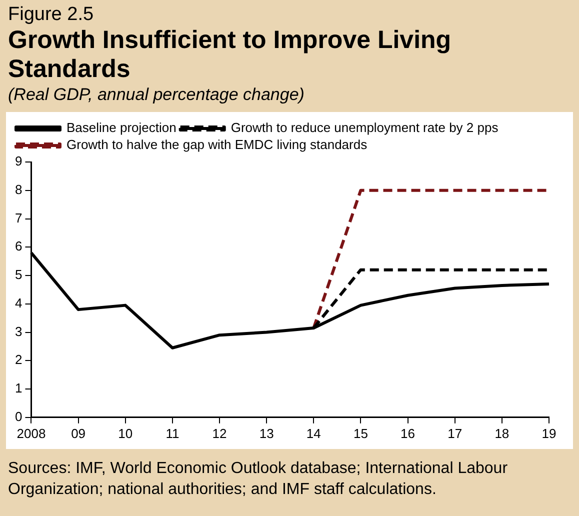 The image size is (579, 516). Describe the element at coordinates (18, 416) in the screenshot. I see `y-tick-label: 0` at that location.